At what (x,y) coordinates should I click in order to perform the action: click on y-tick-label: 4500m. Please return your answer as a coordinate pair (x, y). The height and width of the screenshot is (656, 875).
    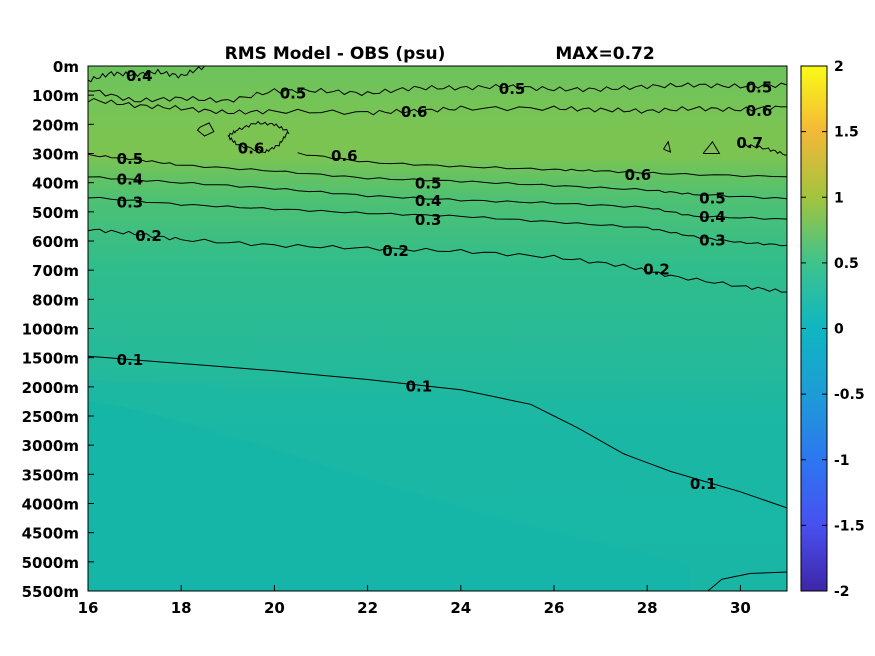
    Looking at the image, I should click on (50, 534).